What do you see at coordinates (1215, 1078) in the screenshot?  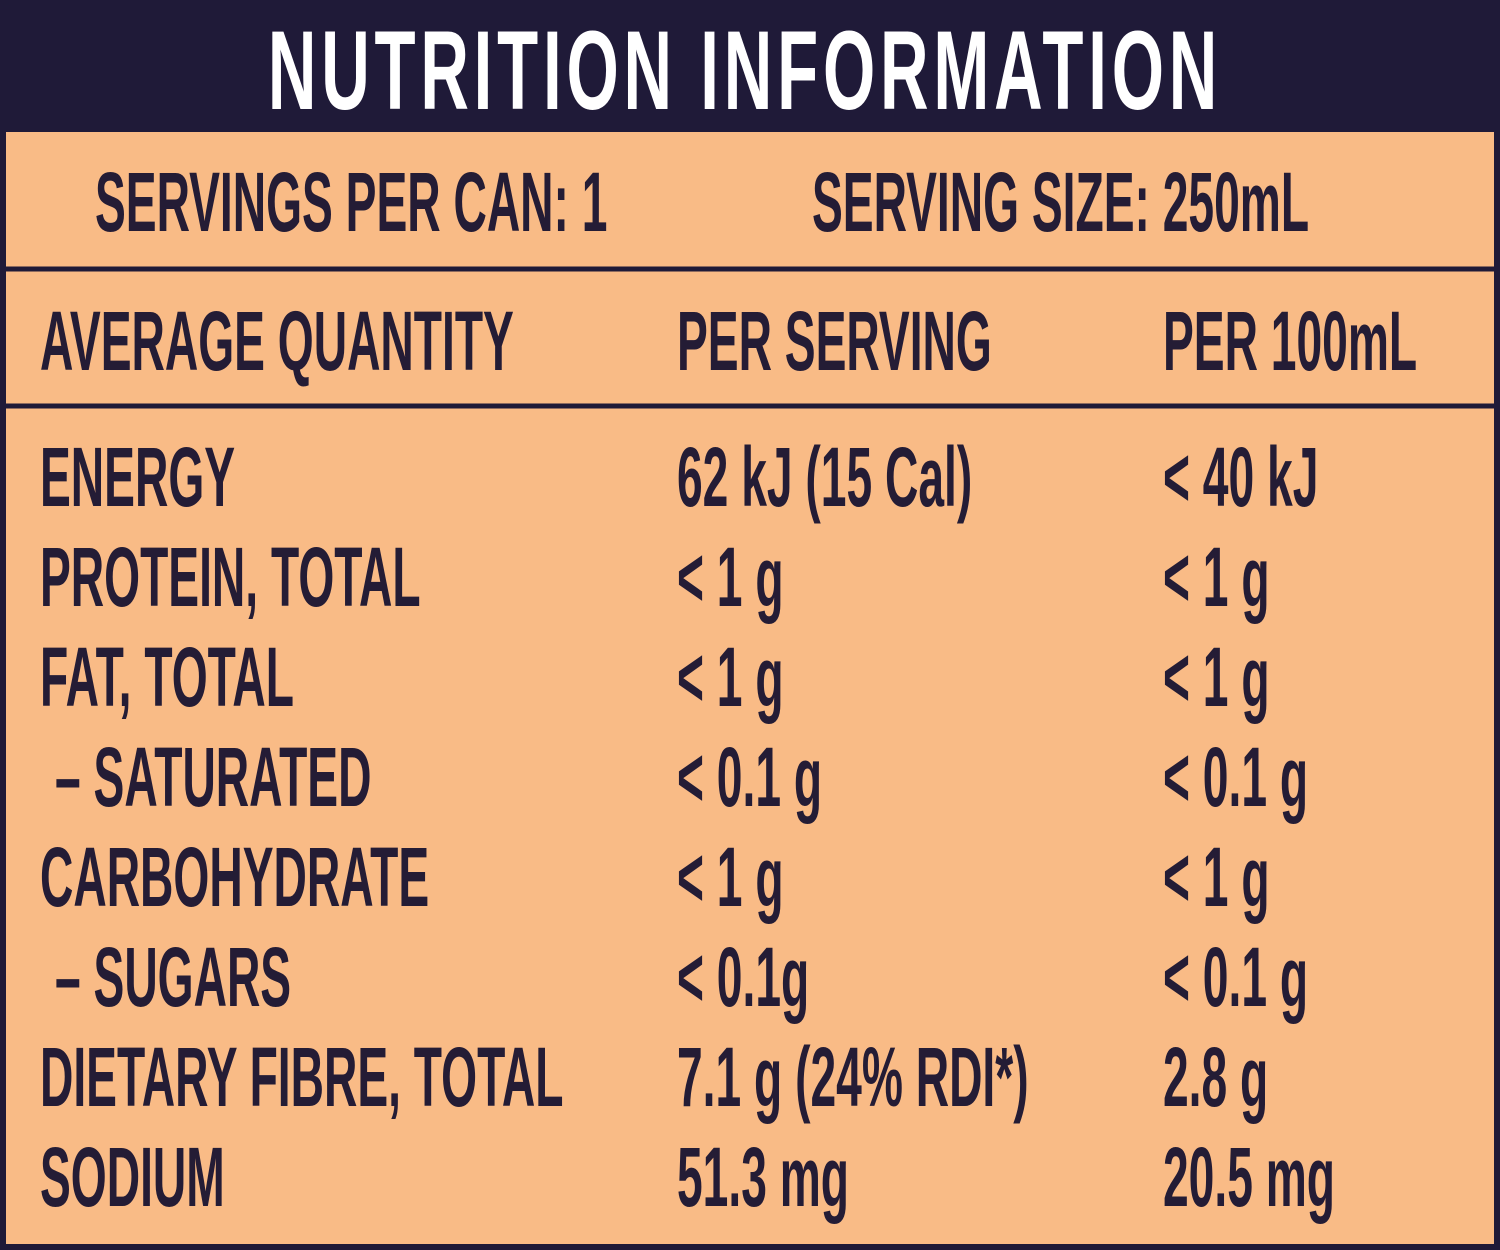 I see `per-100ml: 2.8 g` at bounding box center [1215, 1078].